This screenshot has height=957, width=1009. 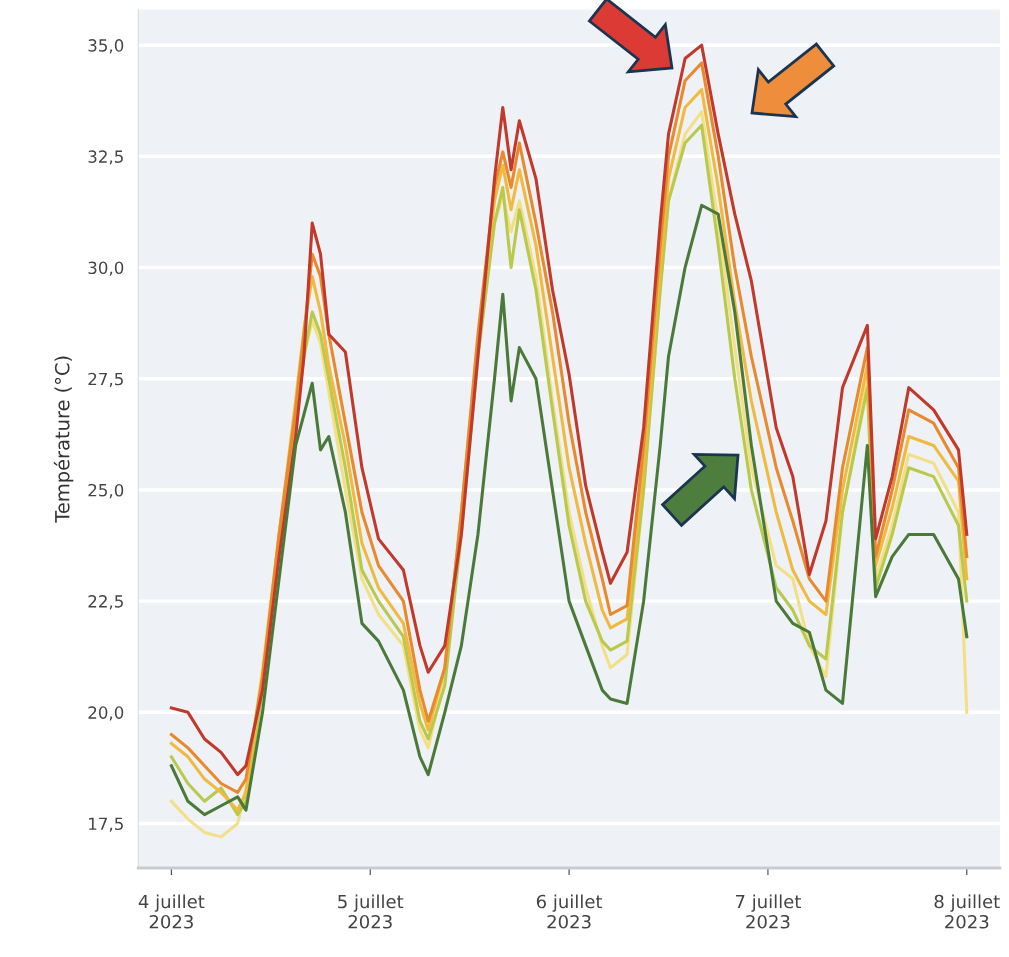 I want to click on y-tick-label: 32,5, so click(x=105, y=157).